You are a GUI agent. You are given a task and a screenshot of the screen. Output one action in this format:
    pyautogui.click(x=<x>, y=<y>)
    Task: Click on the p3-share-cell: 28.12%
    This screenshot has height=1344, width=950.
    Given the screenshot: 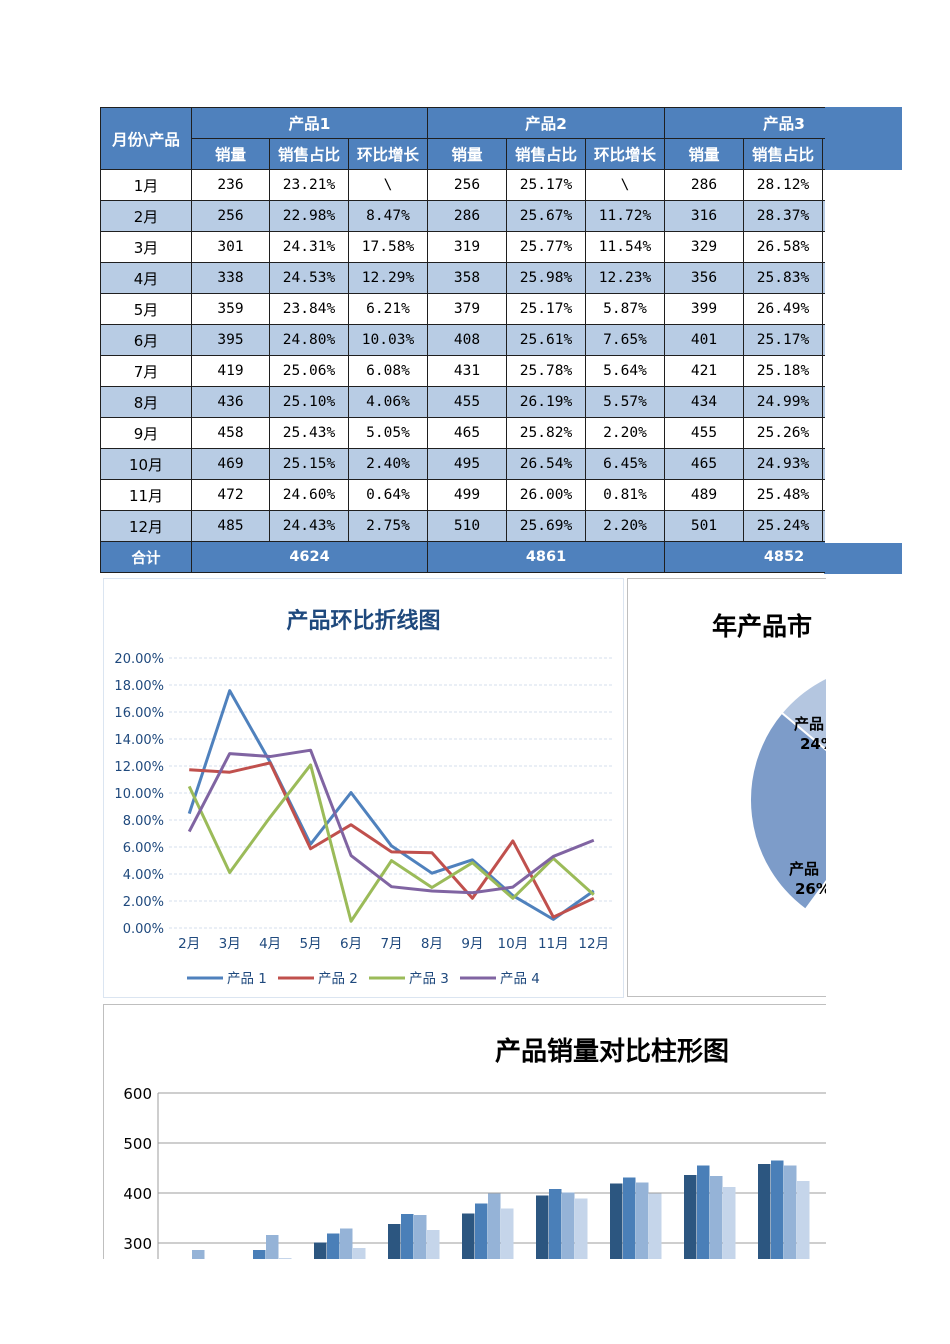 What is the action you would take?
    pyautogui.click(x=783, y=185)
    